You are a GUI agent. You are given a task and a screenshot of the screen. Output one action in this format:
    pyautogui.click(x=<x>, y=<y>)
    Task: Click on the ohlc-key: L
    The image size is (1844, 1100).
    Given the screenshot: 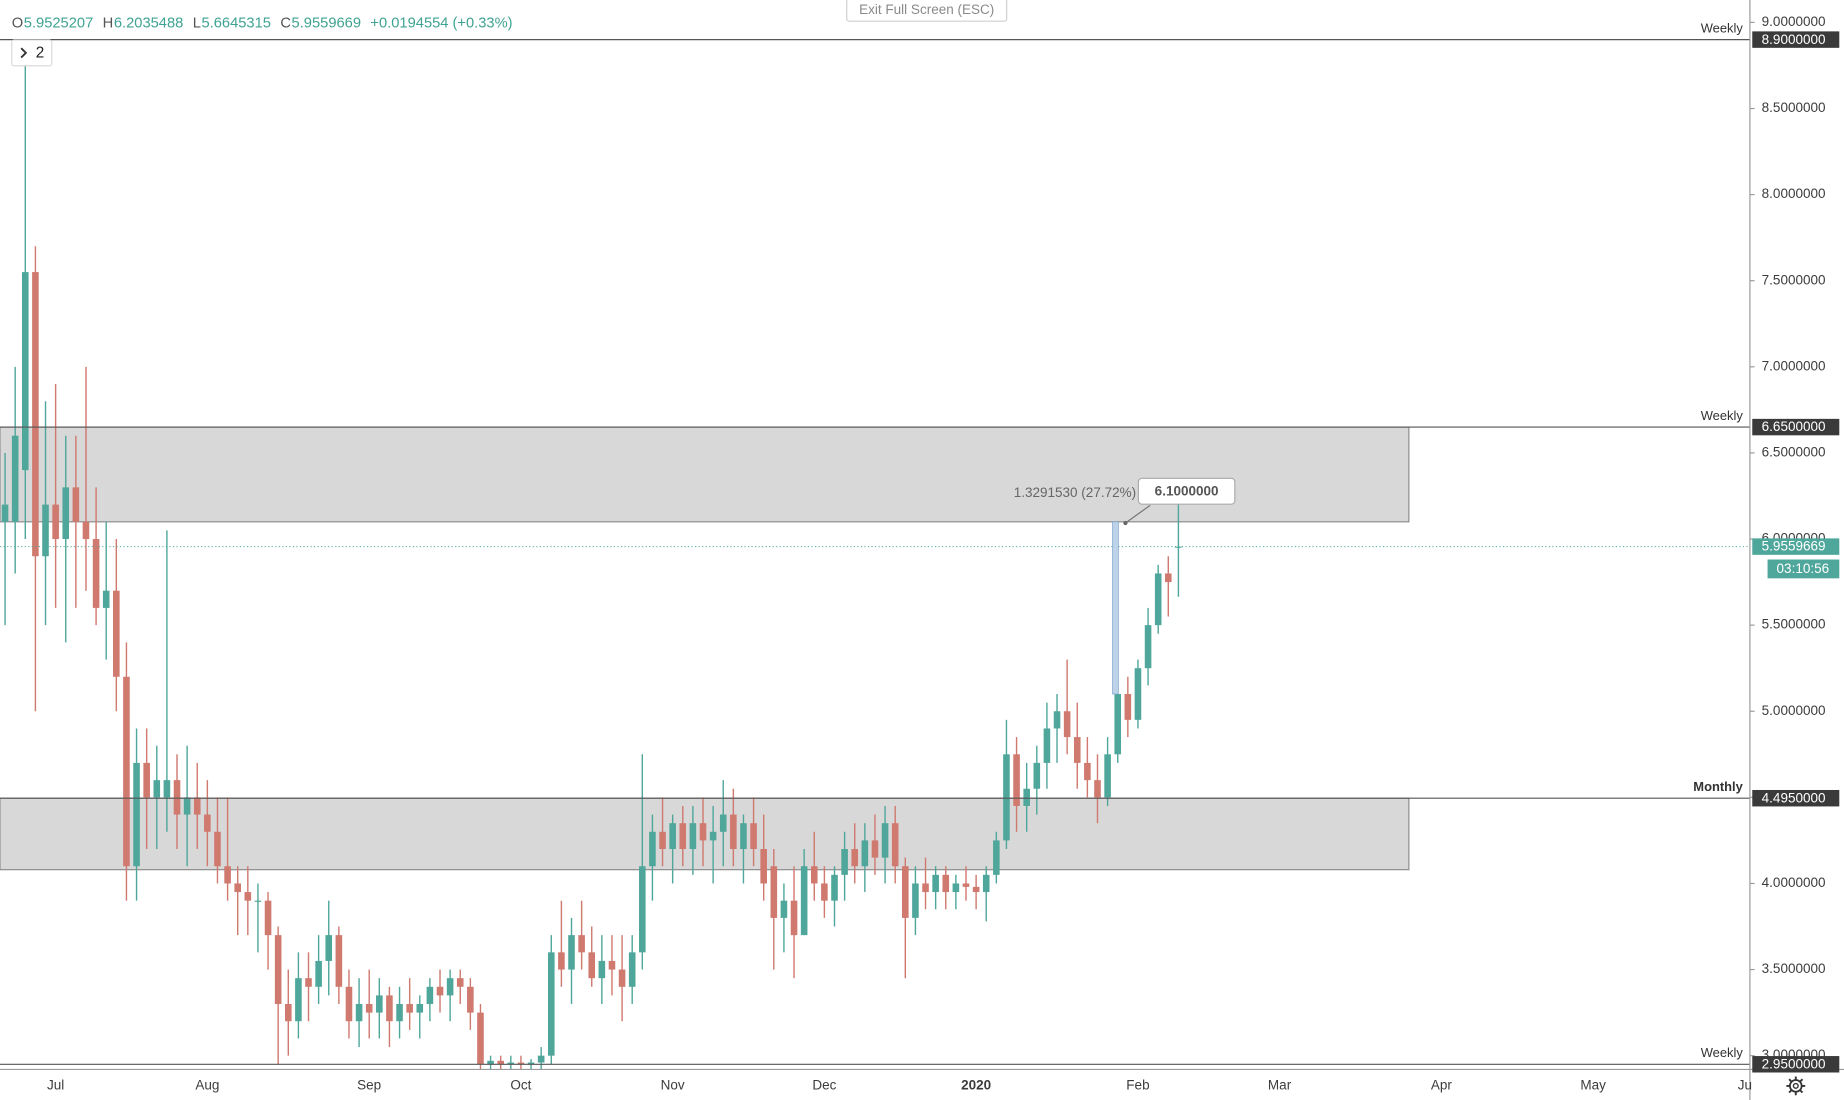 What is the action you would take?
    pyautogui.click(x=197, y=23)
    